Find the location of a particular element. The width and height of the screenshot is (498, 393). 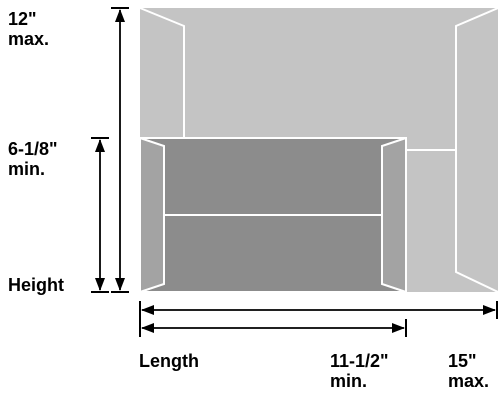

length-min-label: 11-1/2" min. is located at coordinates (359, 371).